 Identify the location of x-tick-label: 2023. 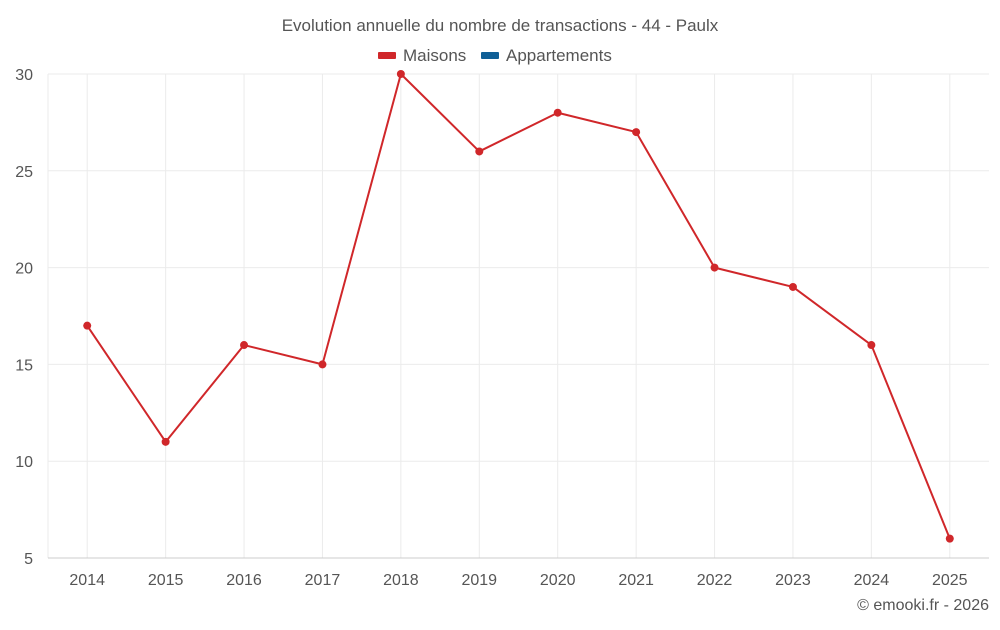
(793, 580).